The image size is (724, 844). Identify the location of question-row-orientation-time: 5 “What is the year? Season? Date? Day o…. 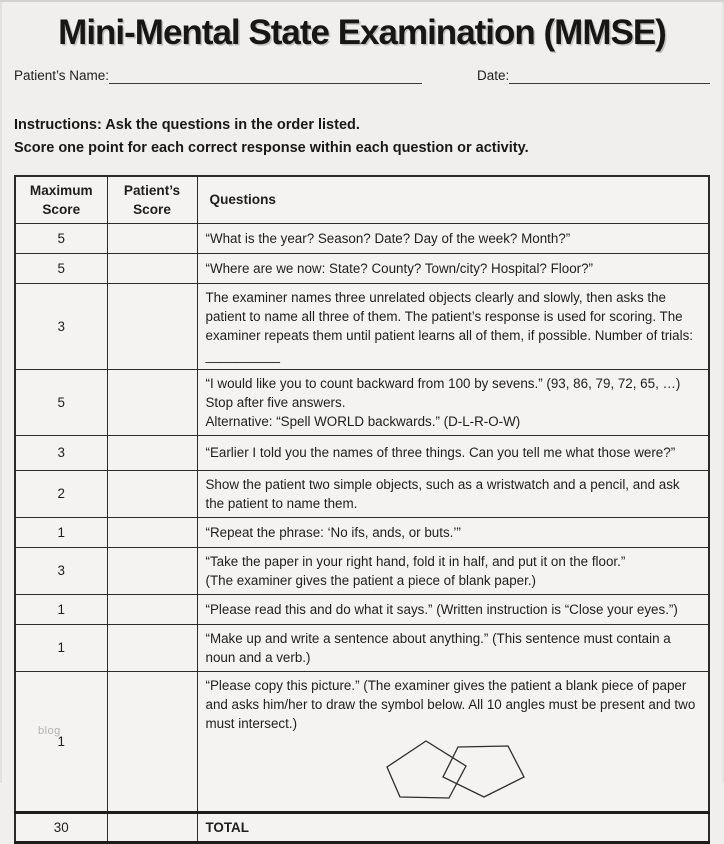
(362, 239).